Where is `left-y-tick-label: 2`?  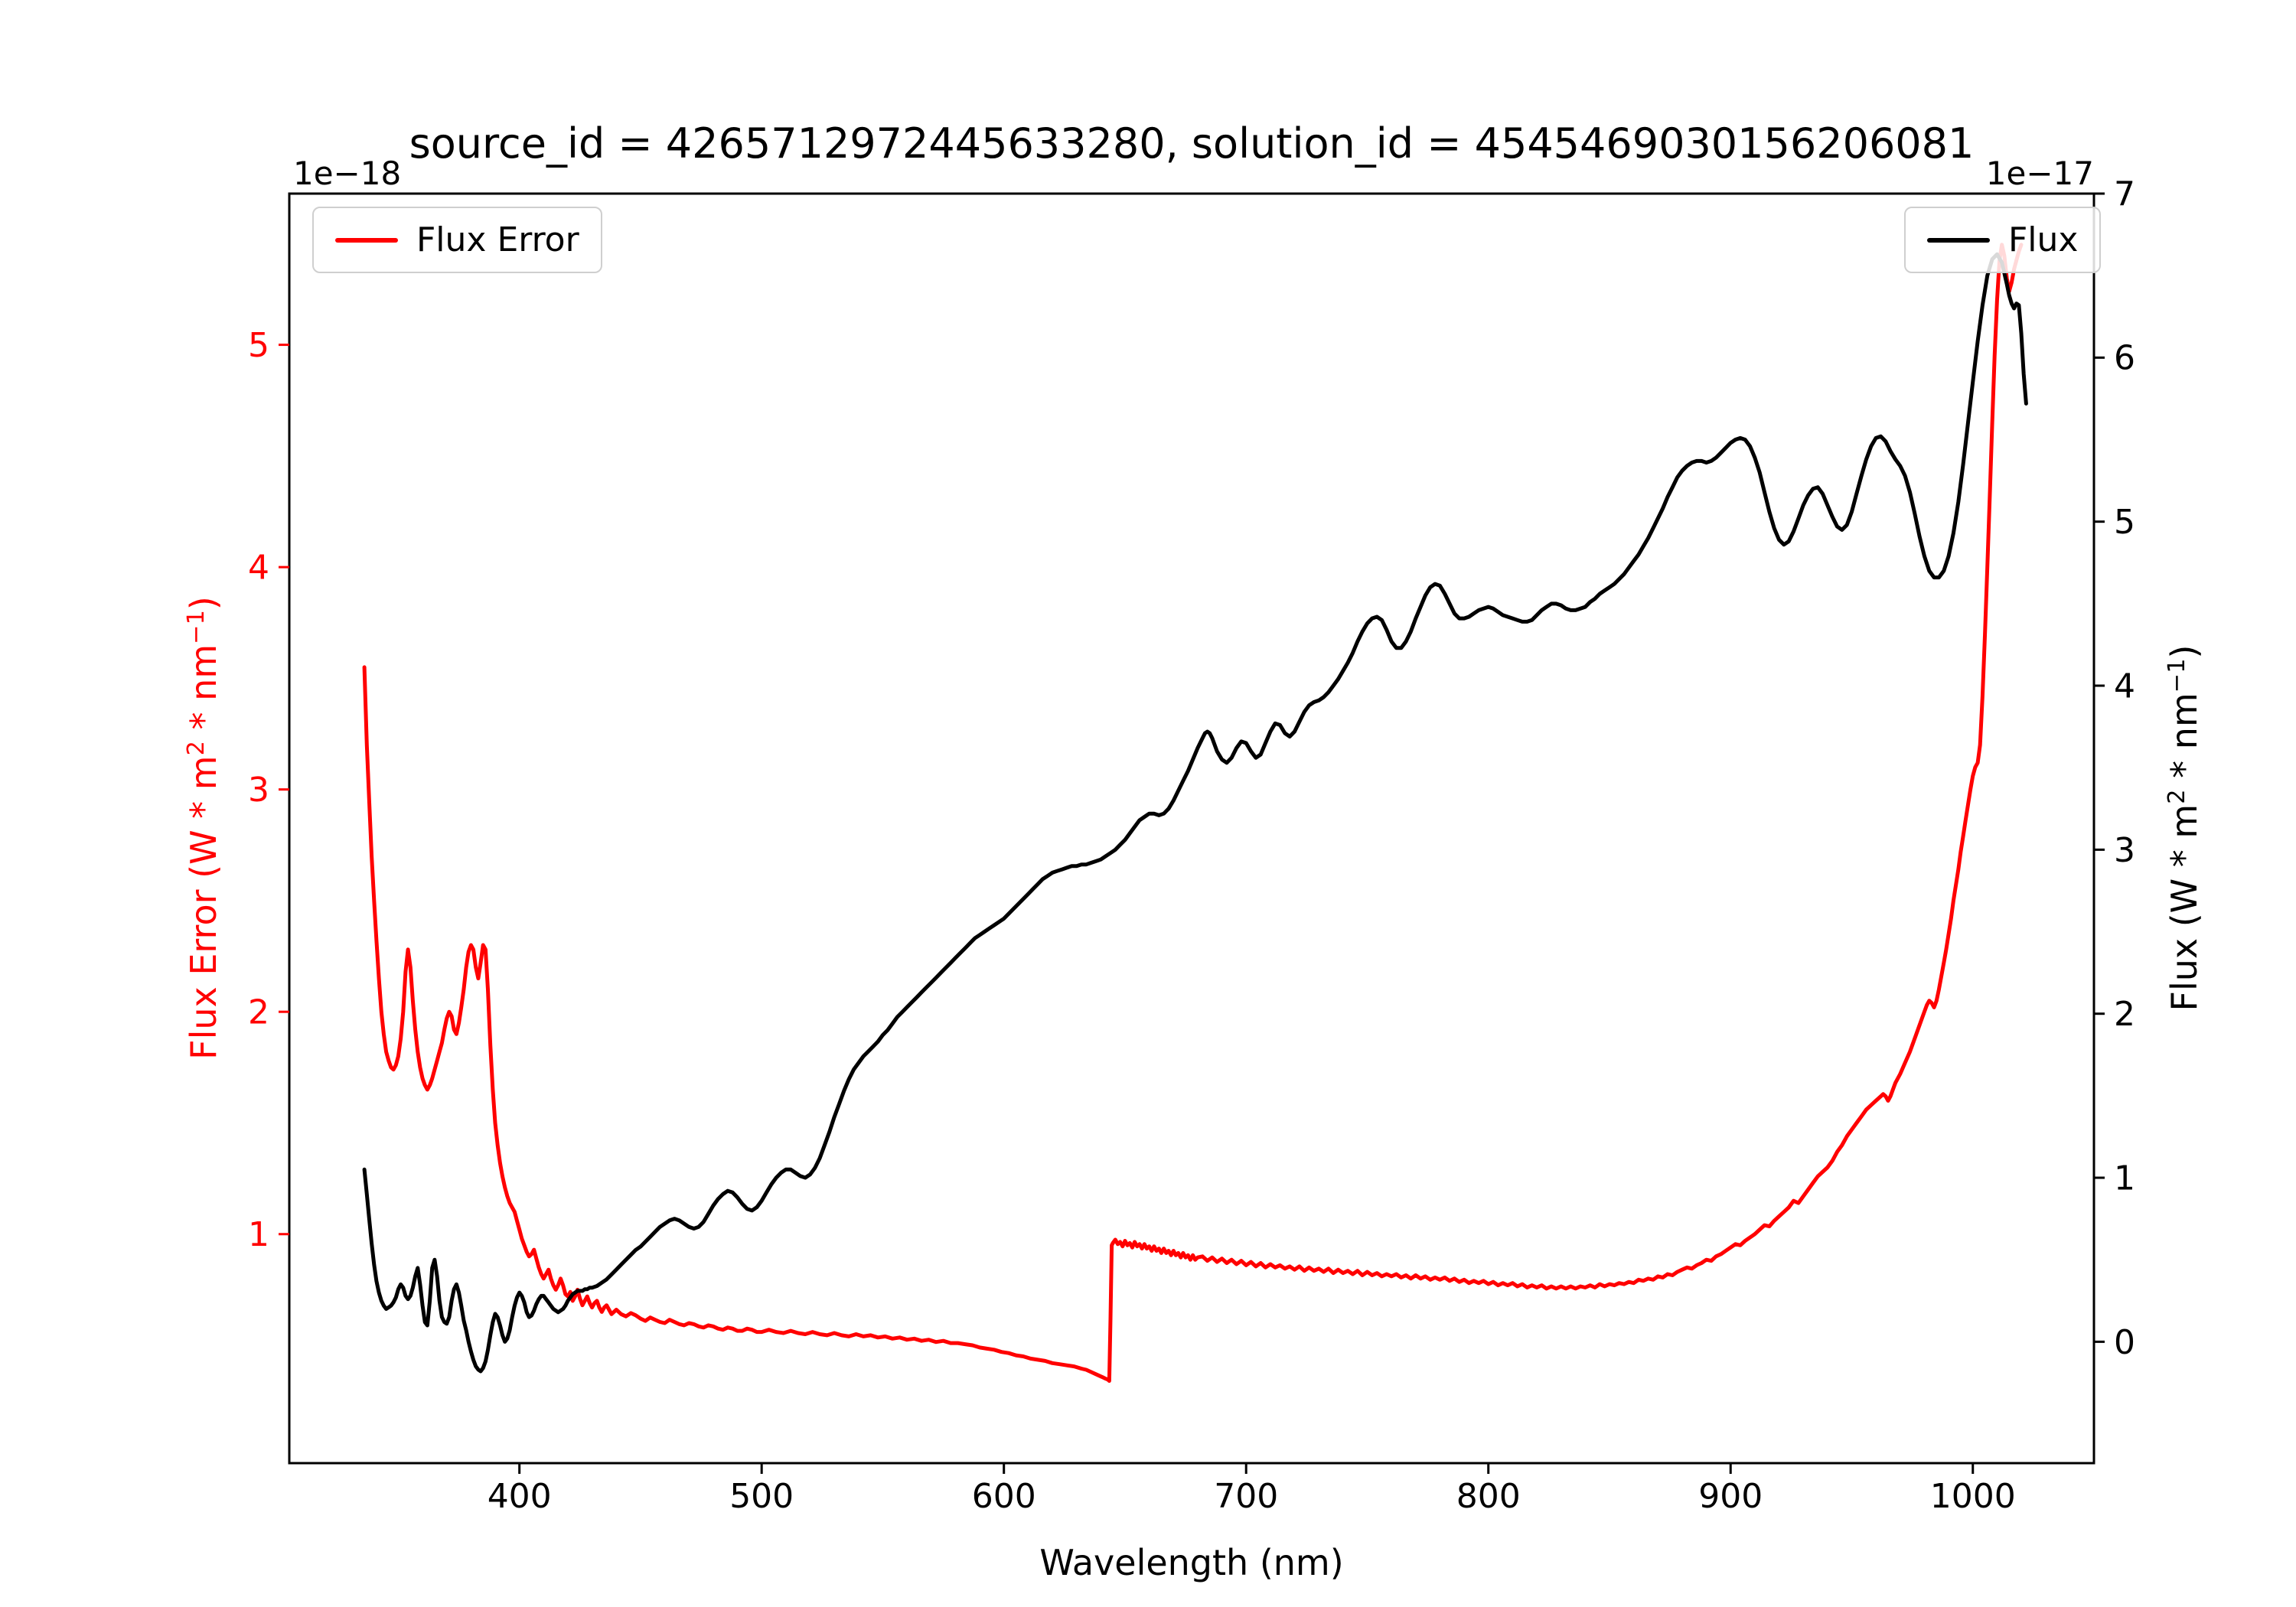 left-y-tick-label: 2 is located at coordinates (258, 1012).